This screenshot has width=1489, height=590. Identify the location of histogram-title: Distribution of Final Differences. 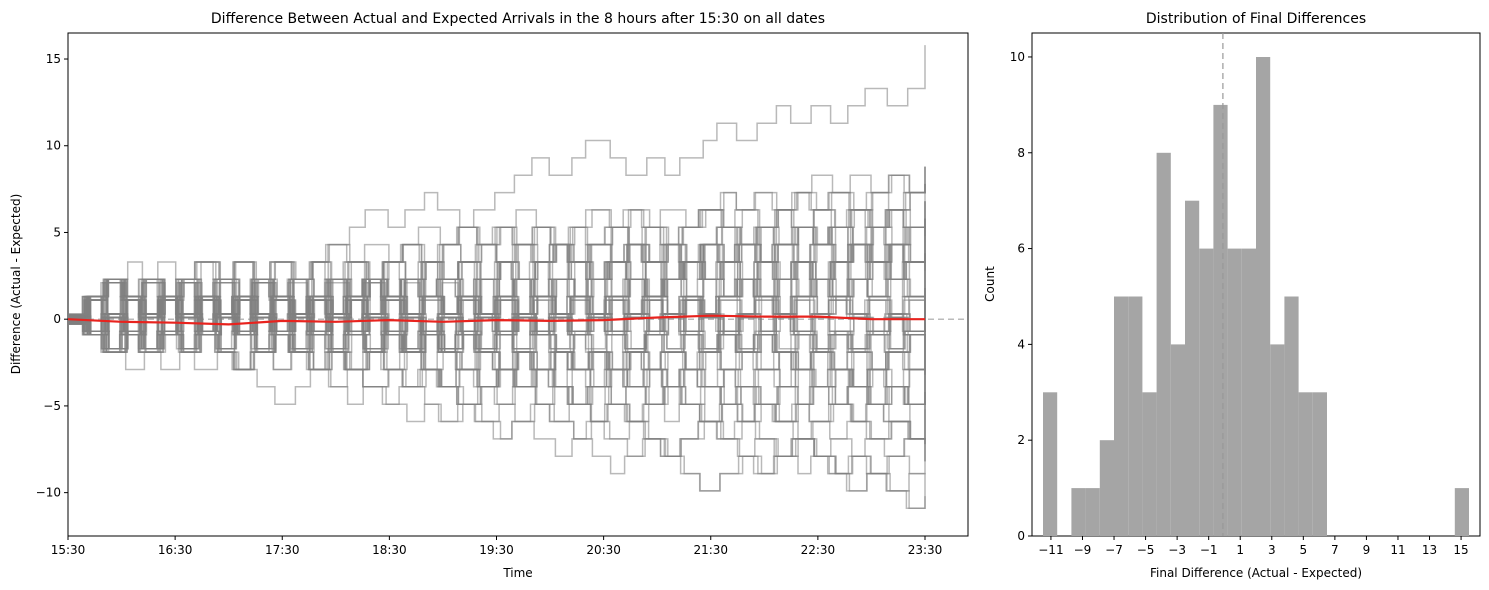
(1256, 19).